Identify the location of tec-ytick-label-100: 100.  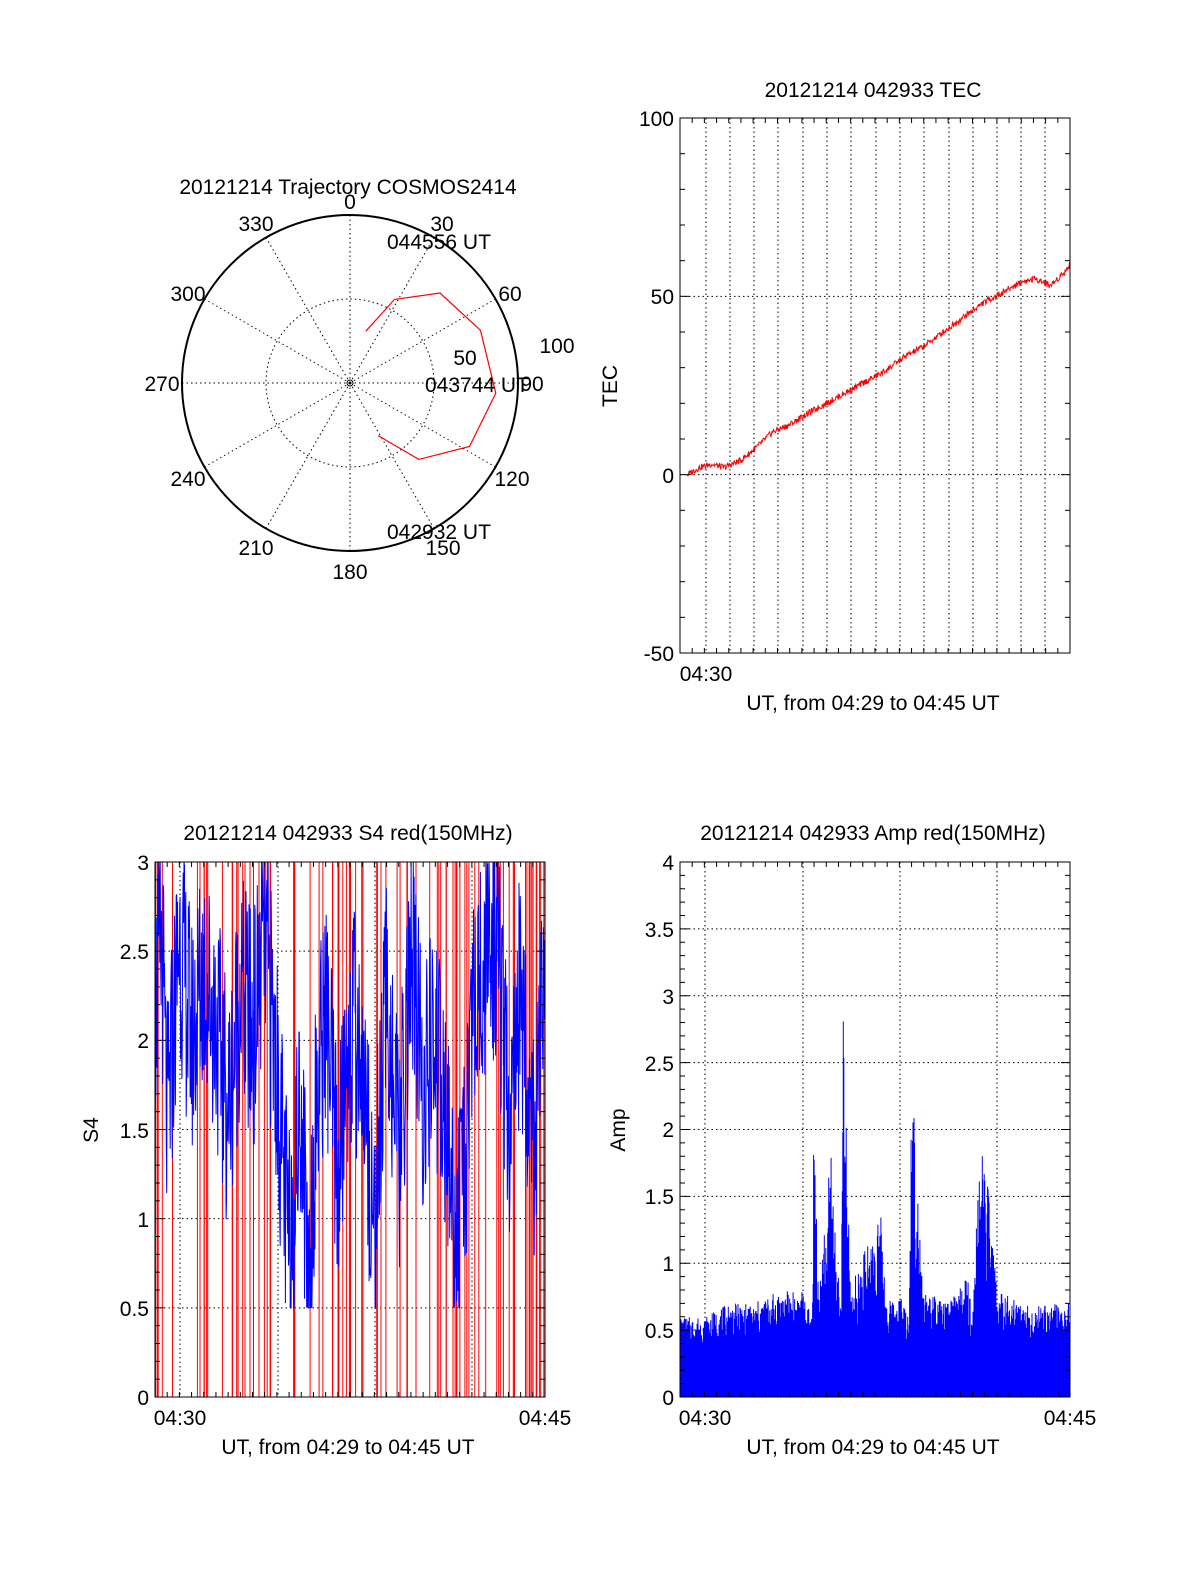
(656, 119).